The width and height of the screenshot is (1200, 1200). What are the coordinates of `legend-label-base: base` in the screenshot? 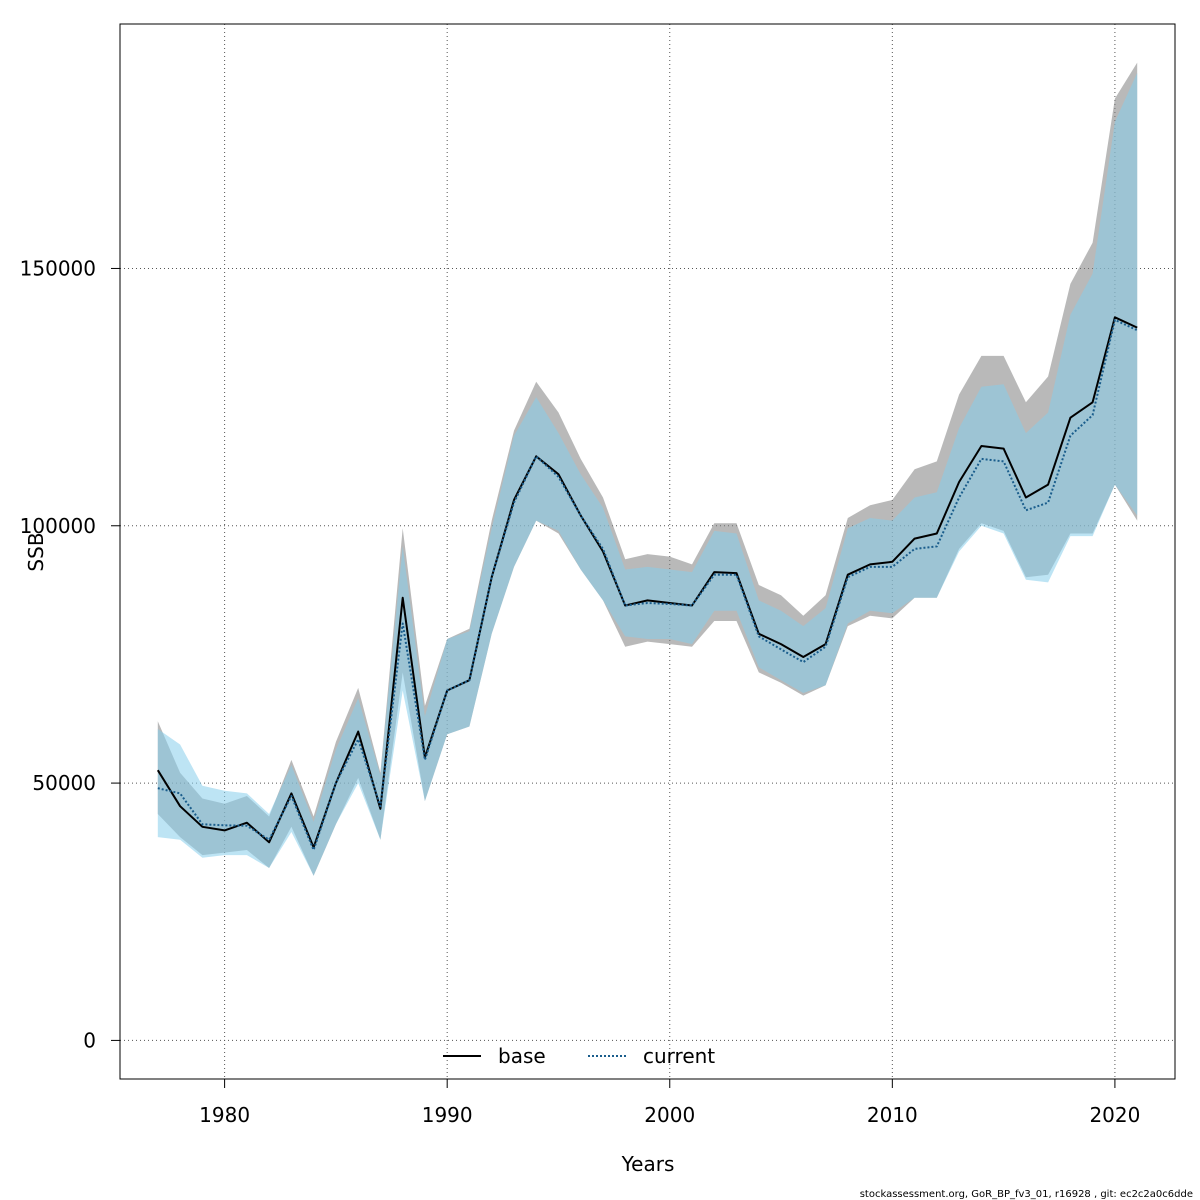 It's located at (522, 1056).